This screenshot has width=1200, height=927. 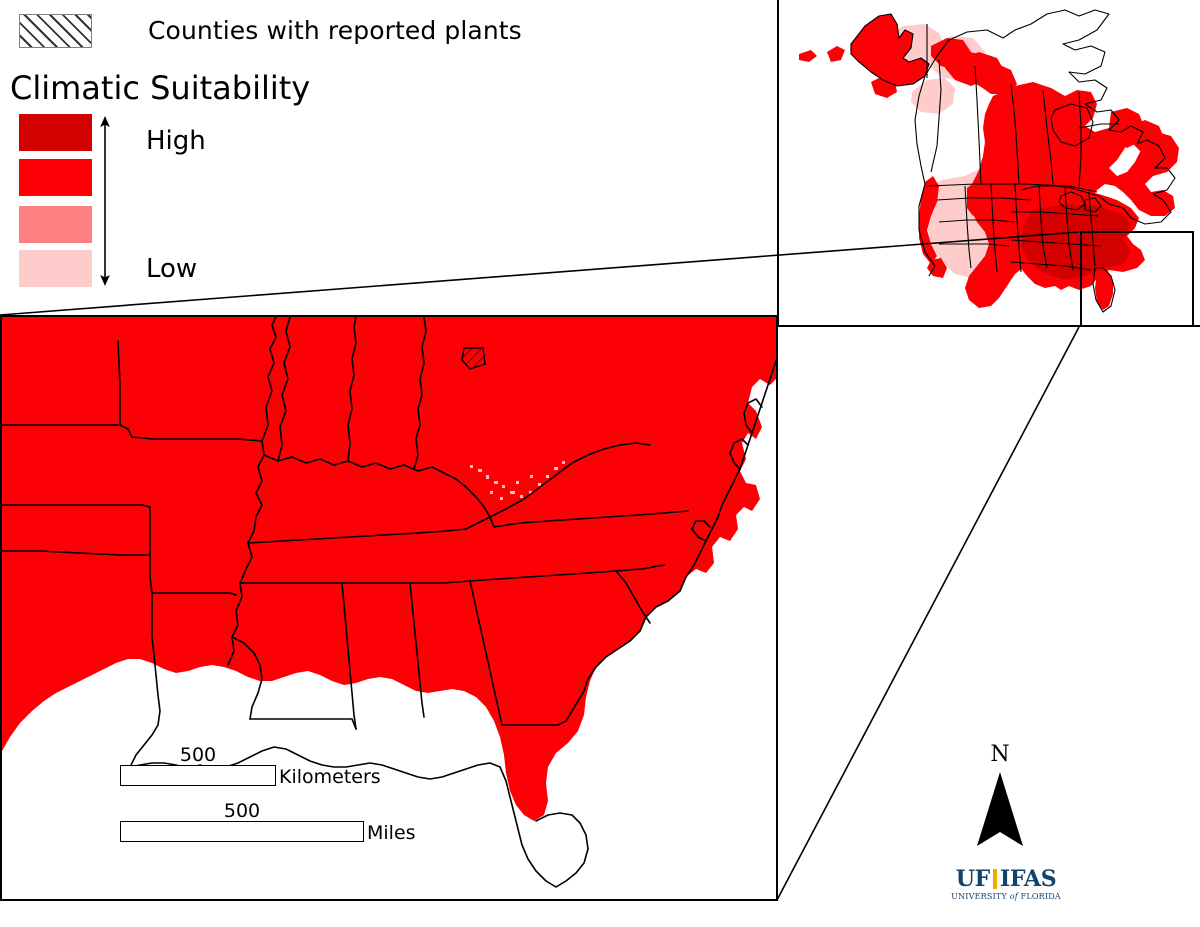 I want to click on inset-map-north-america, so click(x=988, y=163).